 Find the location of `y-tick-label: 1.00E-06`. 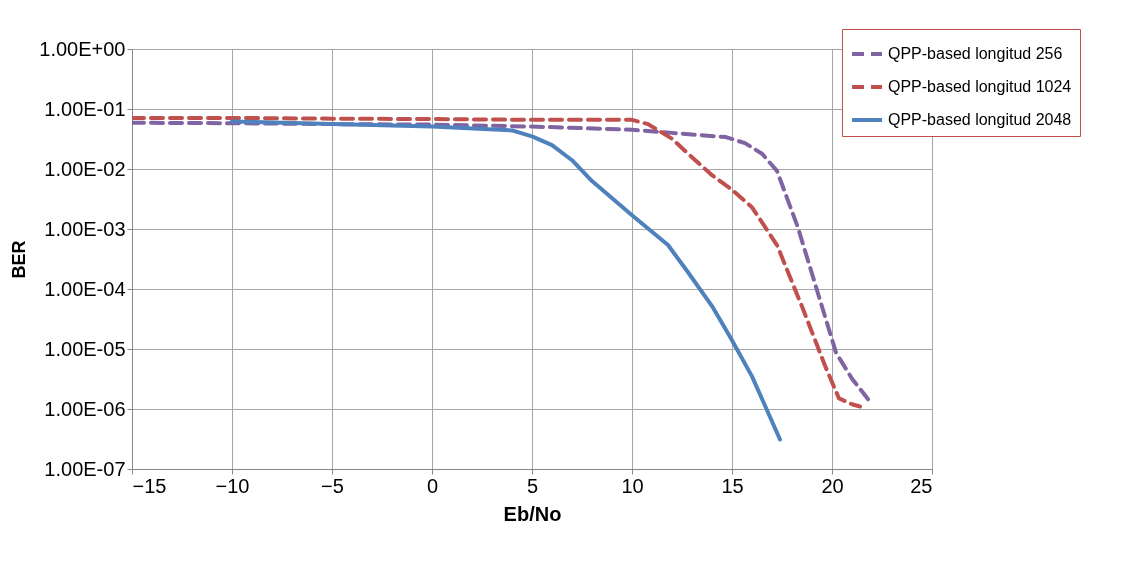

y-tick-label: 1.00E-06 is located at coordinates (85, 408).